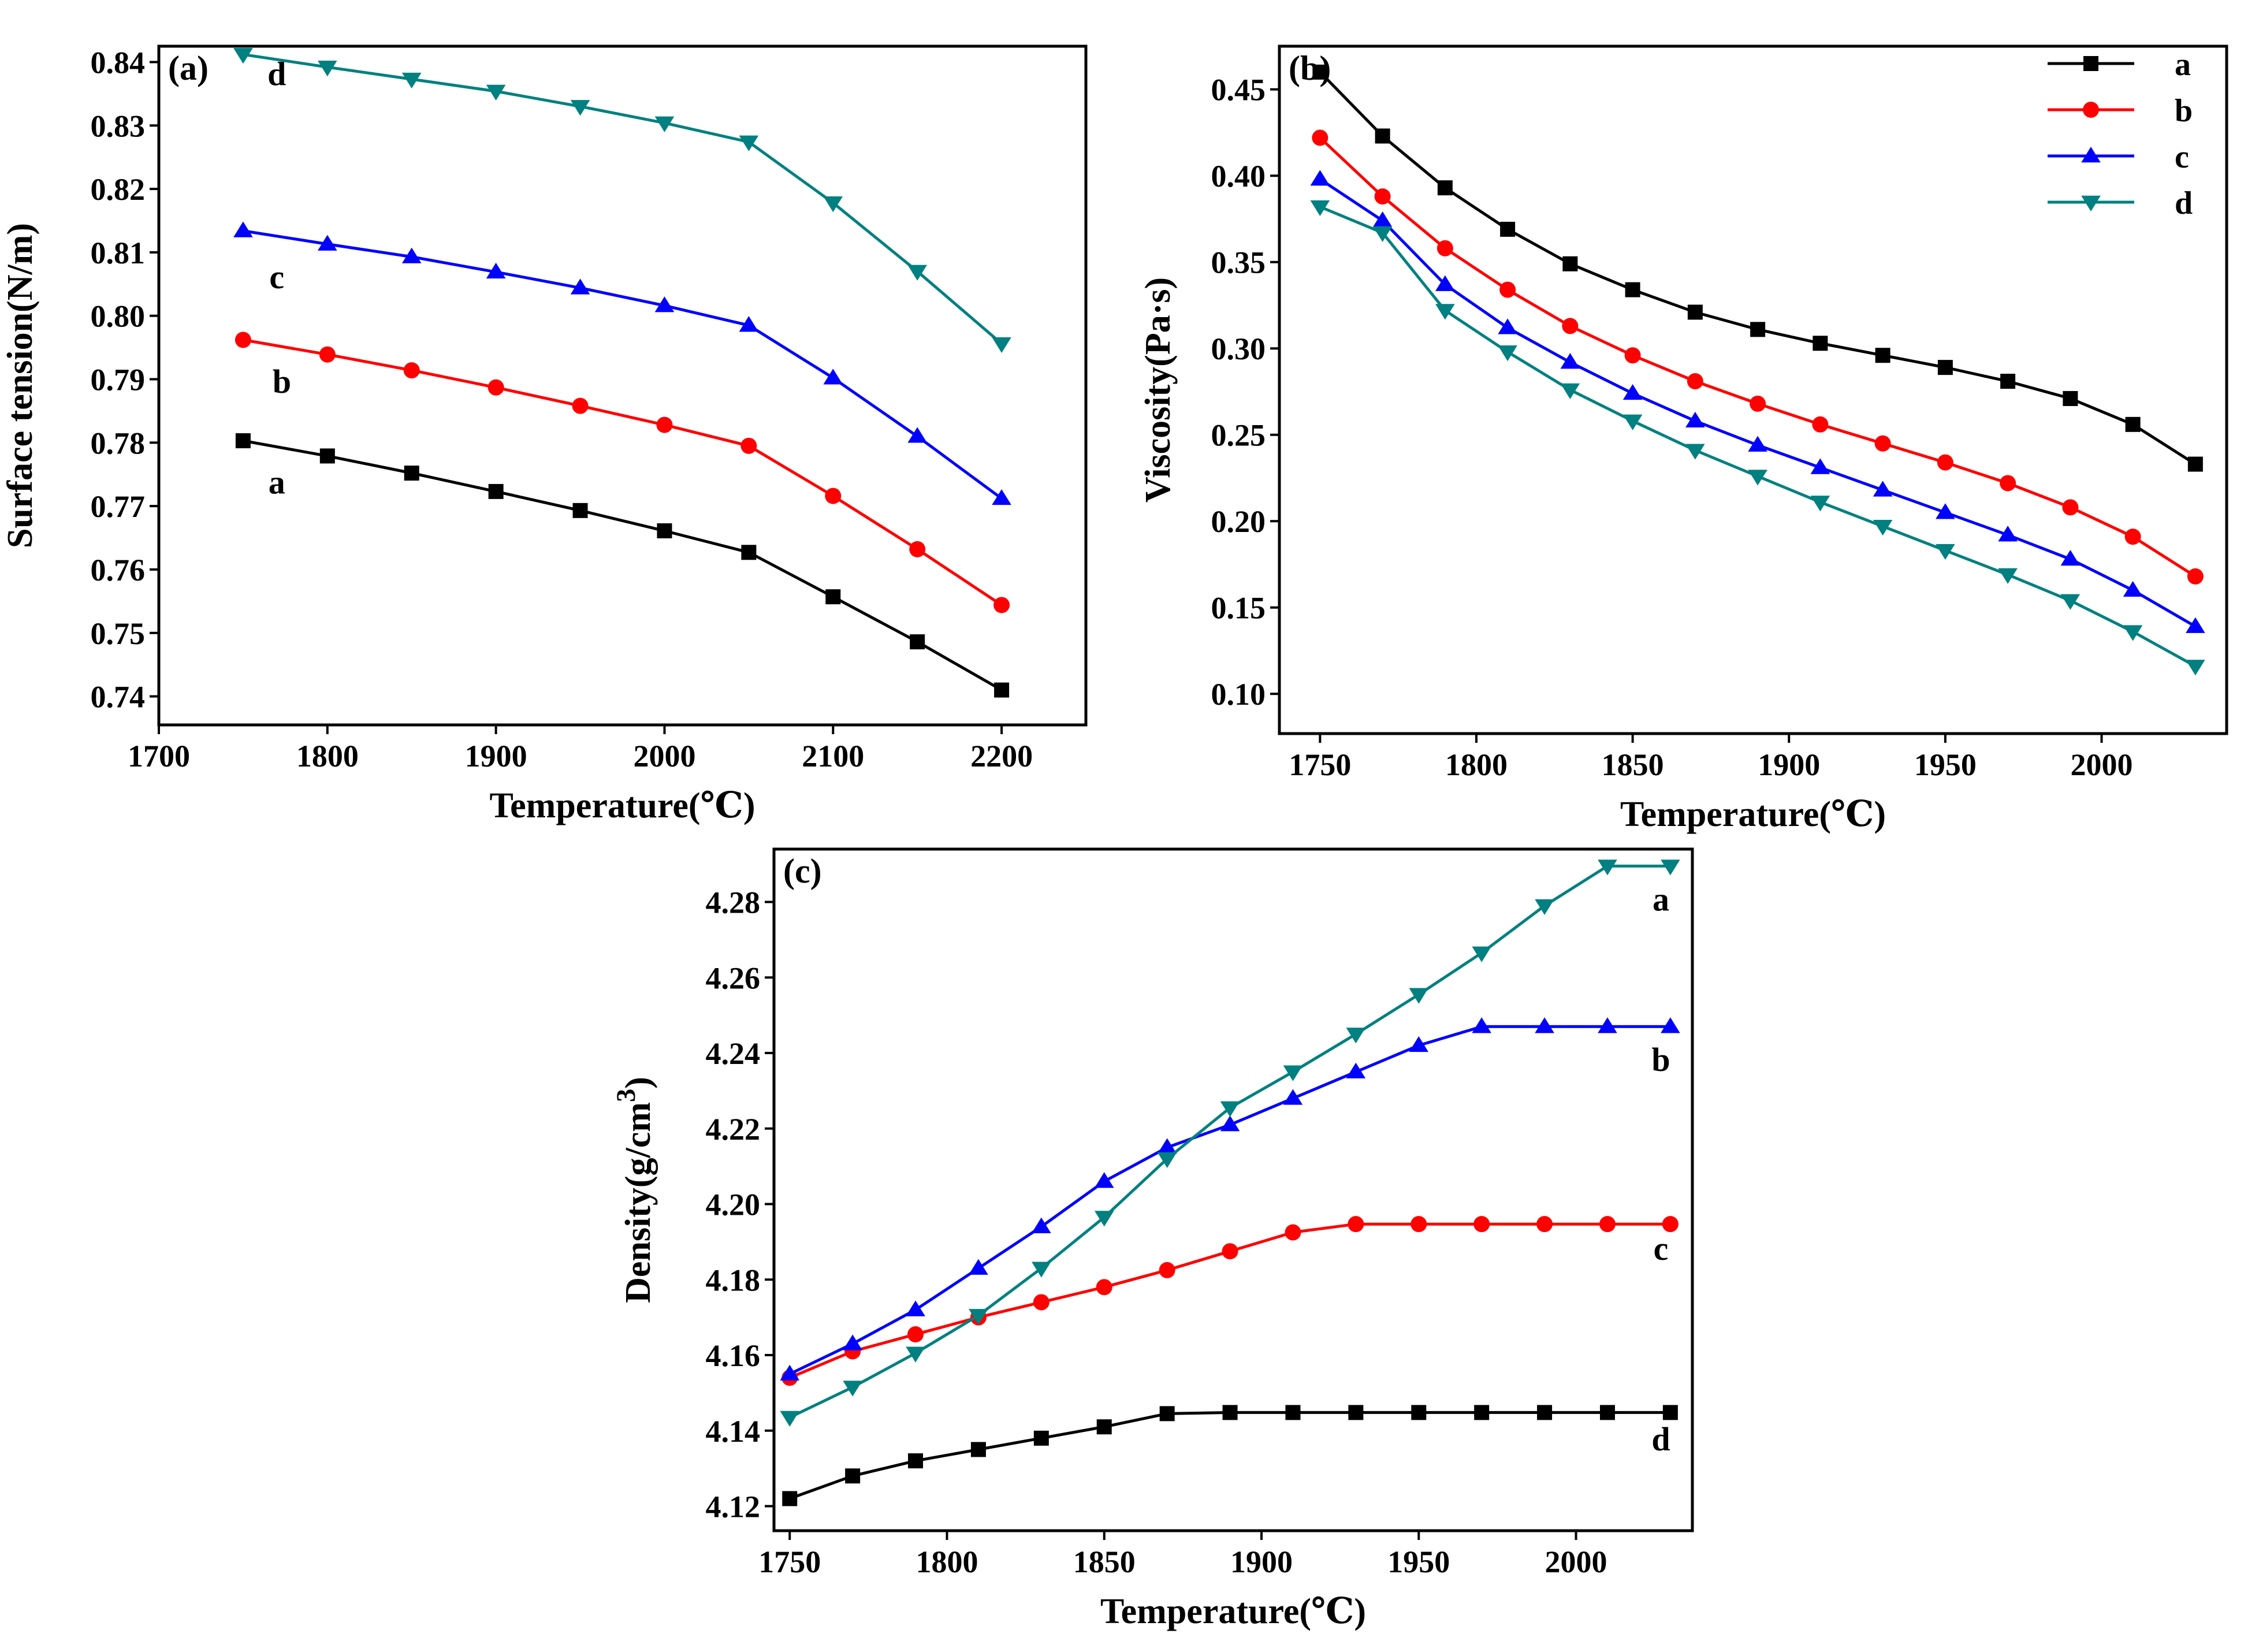 The width and height of the screenshot is (2259, 1652). What do you see at coordinates (833, 756) in the screenshot?
I see `x-tick-label: 2100` at bounding box center [833, 756].